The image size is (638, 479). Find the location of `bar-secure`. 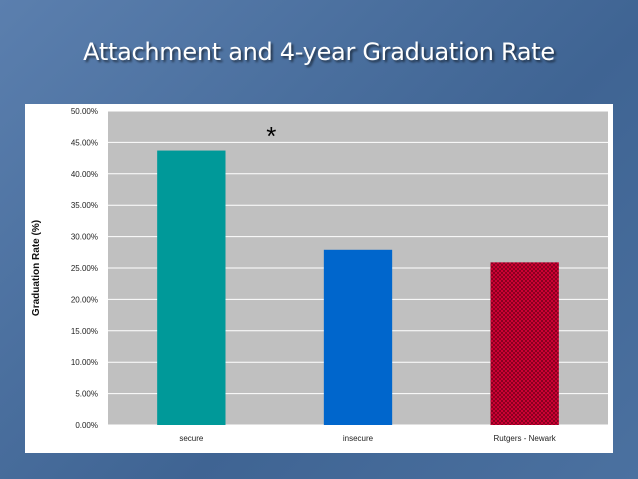

bar-secure is located at coordinates (191, 287).